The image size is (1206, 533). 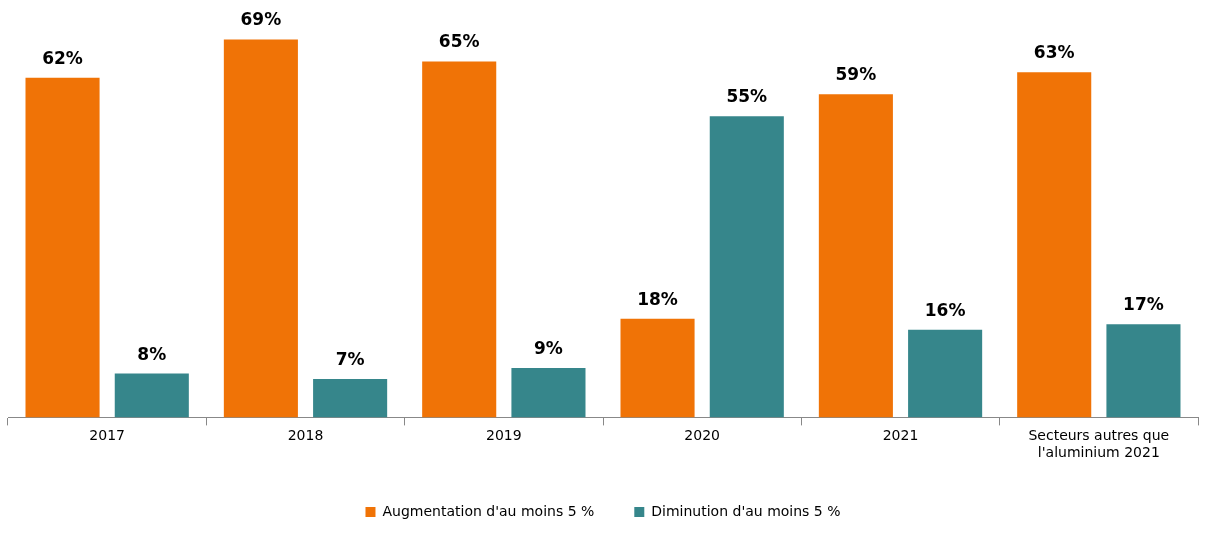 What do you see at coordinates (1054, 52) in the screenshot?
I see `data-label: 63%` at bounding box center [1054, 52].